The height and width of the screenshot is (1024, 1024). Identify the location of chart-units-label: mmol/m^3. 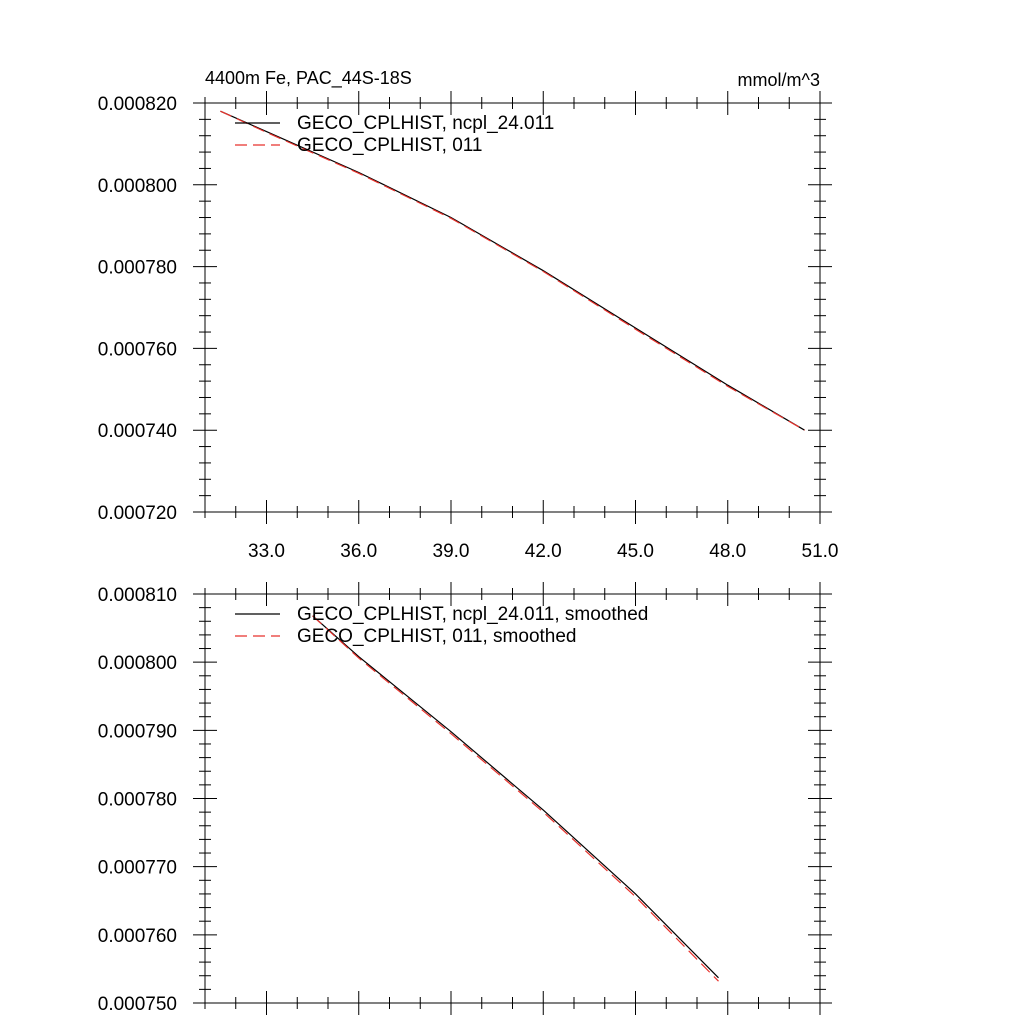
(779, 80).